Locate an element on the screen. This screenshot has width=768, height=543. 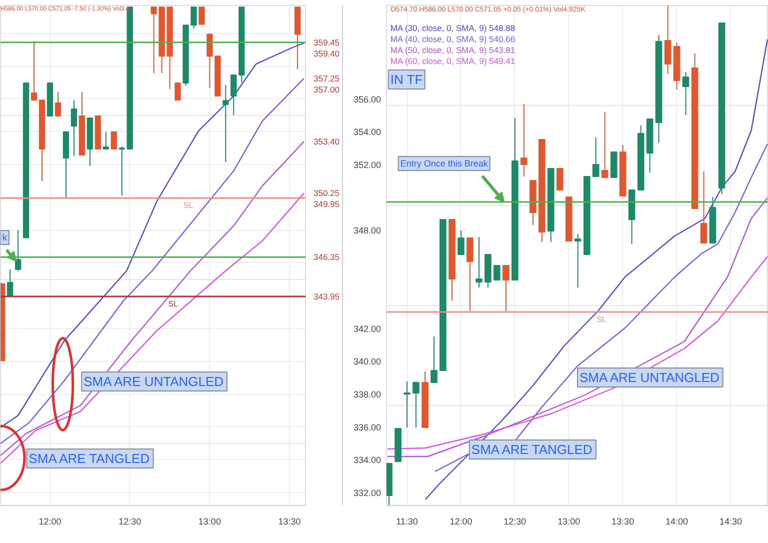
x-tick-label: 14:00 is located at coordinates (677, 521).